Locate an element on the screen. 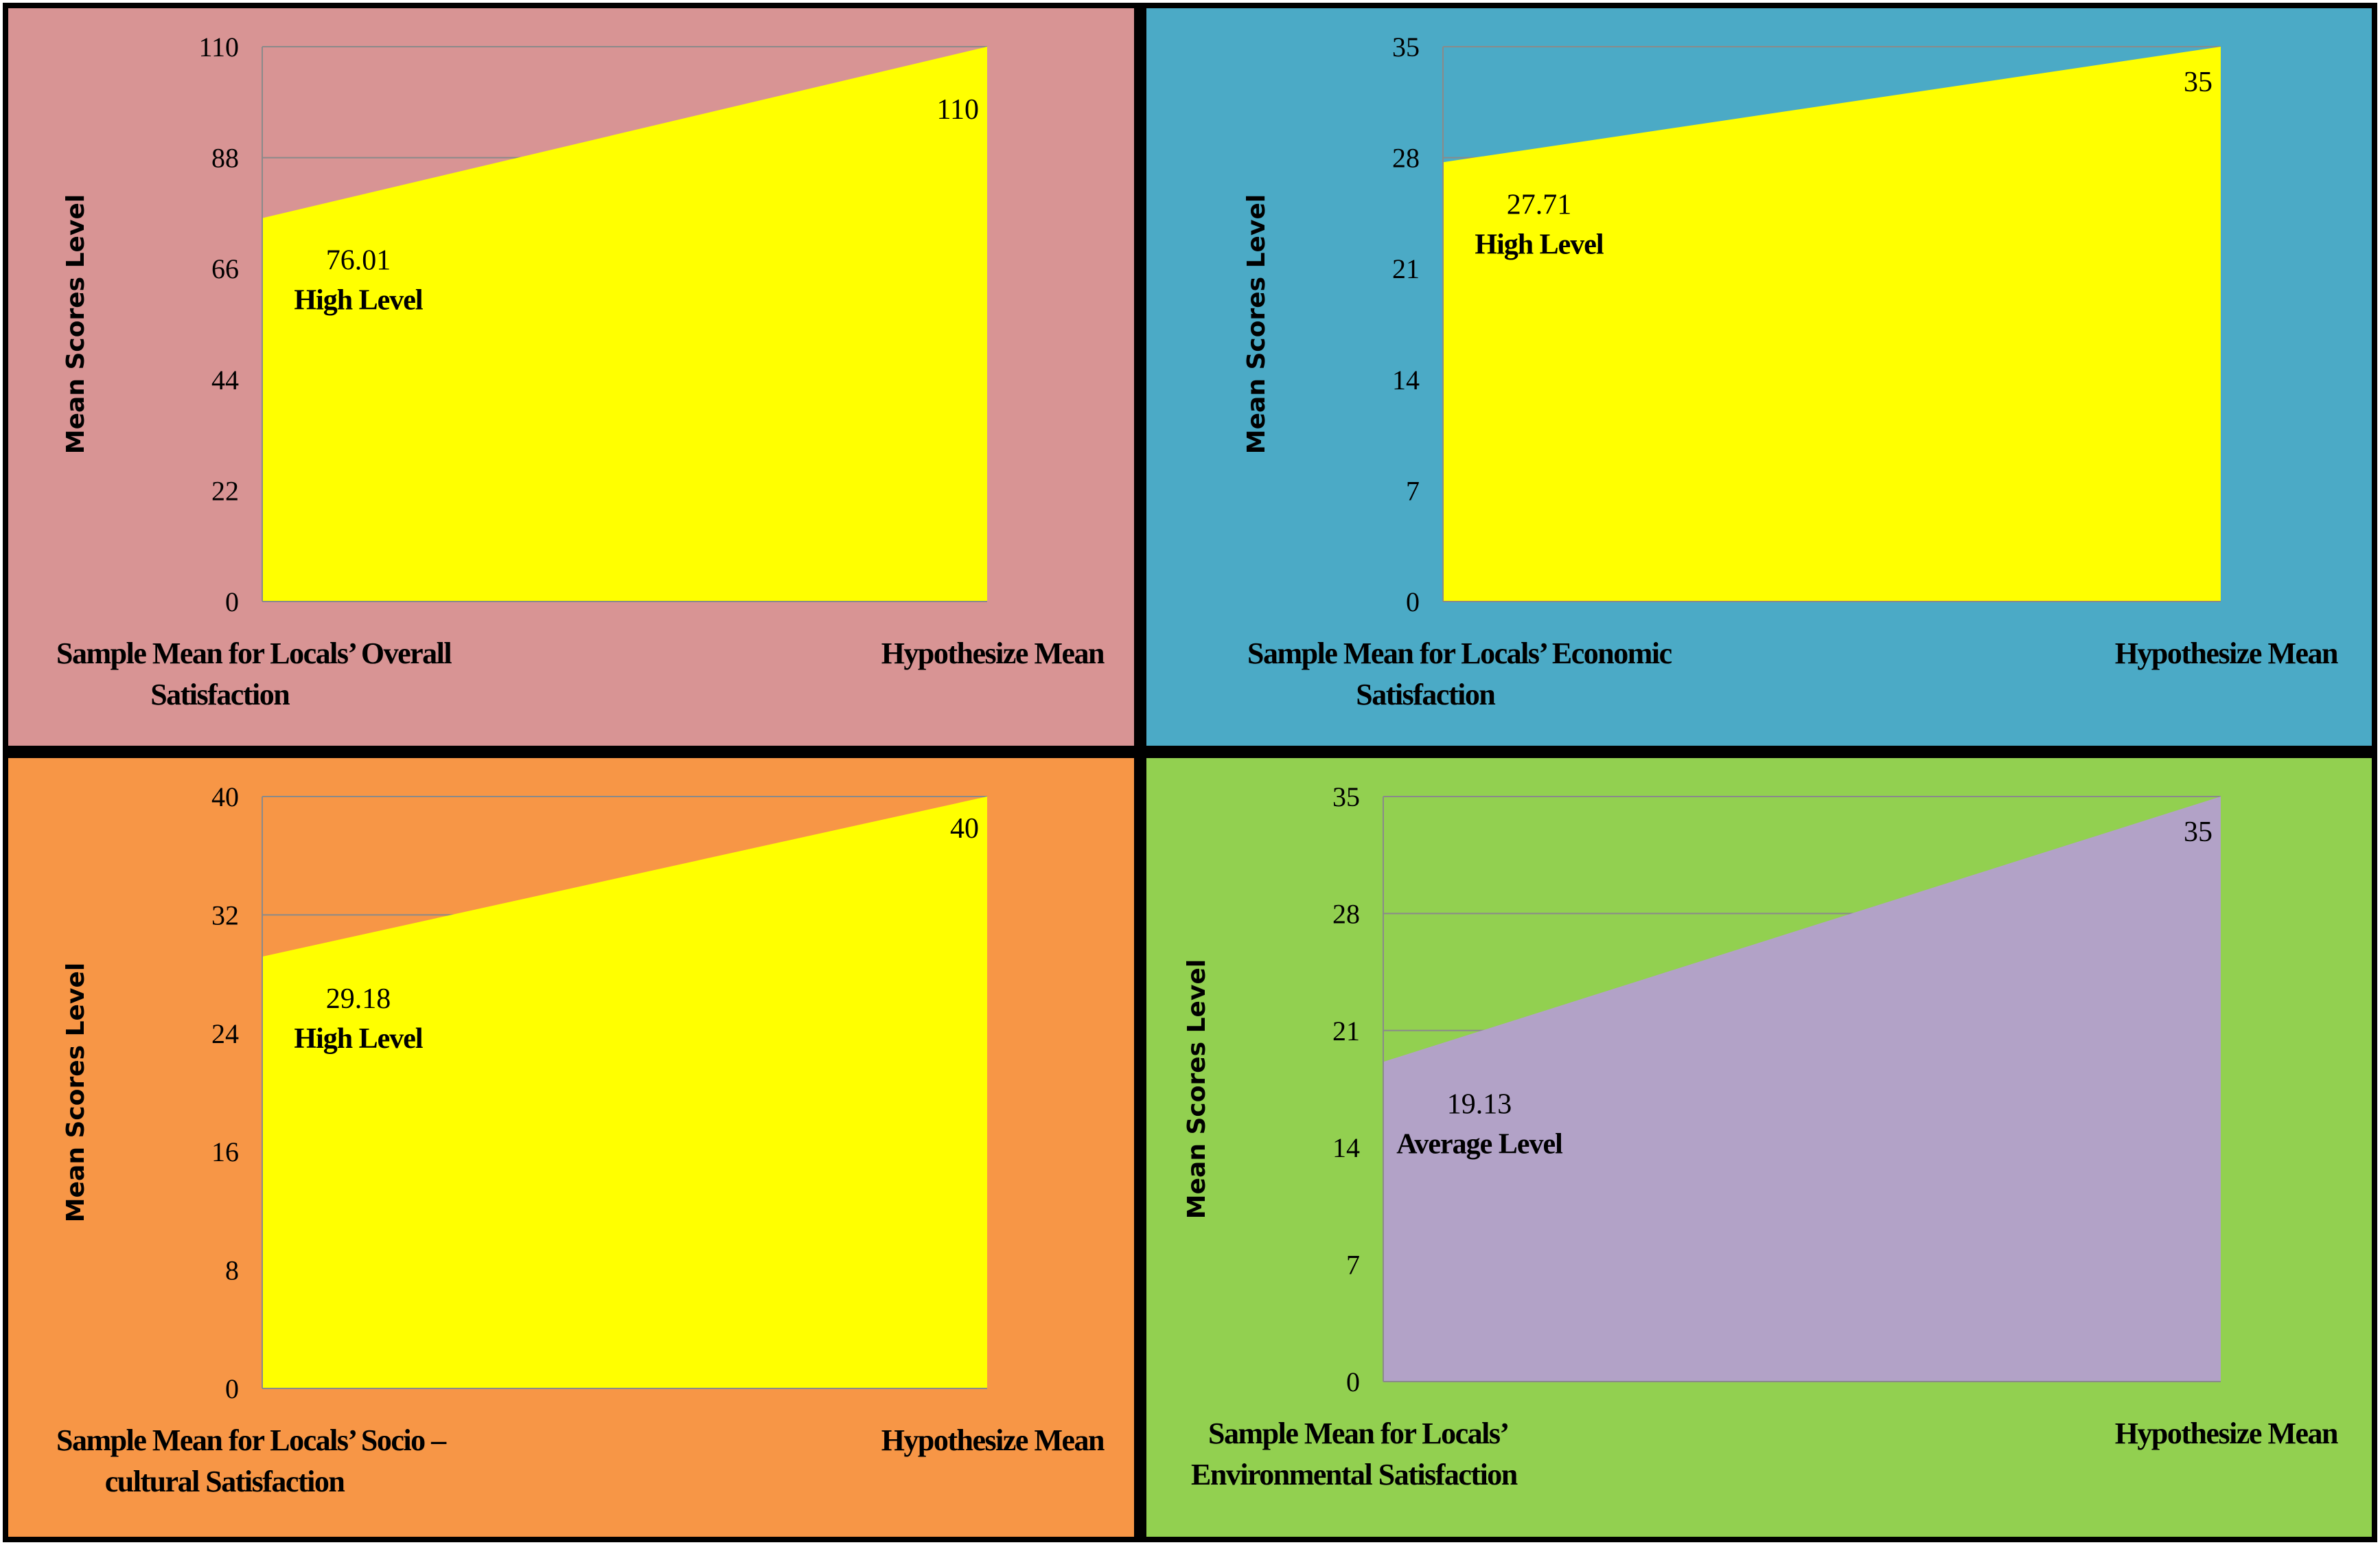 The width and height of the screenshot is (2380, 1545). y-tick-label: 24 is located at coordinates (225, 1033).